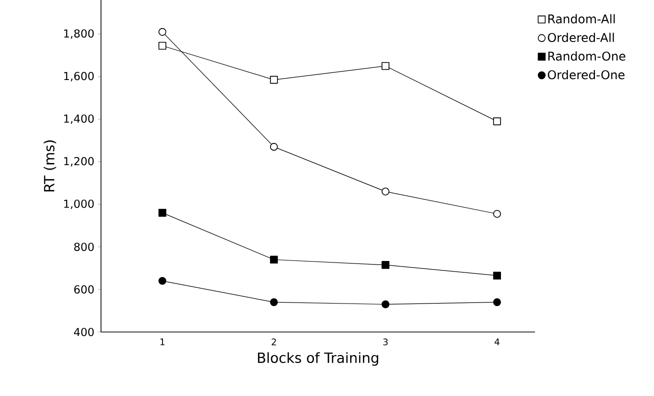 This screenshot has width=654, height=396. I want to click on legend-label: Ordered-One, so click(586, 75).